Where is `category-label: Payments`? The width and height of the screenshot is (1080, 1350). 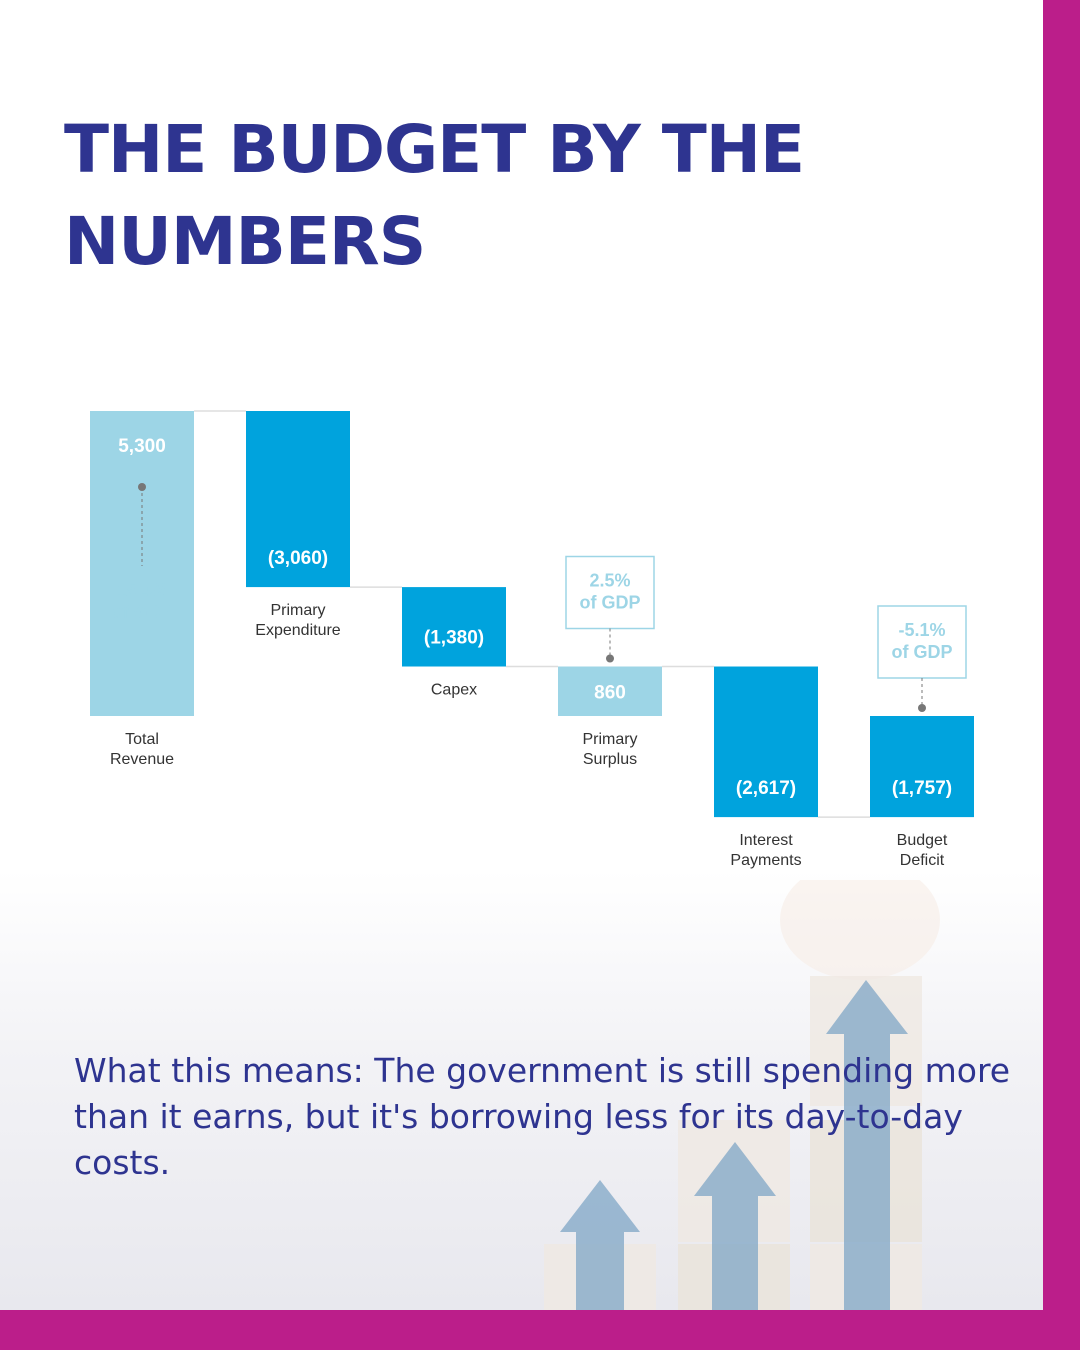
category-label: Payments is located at coordinates (765, 860).